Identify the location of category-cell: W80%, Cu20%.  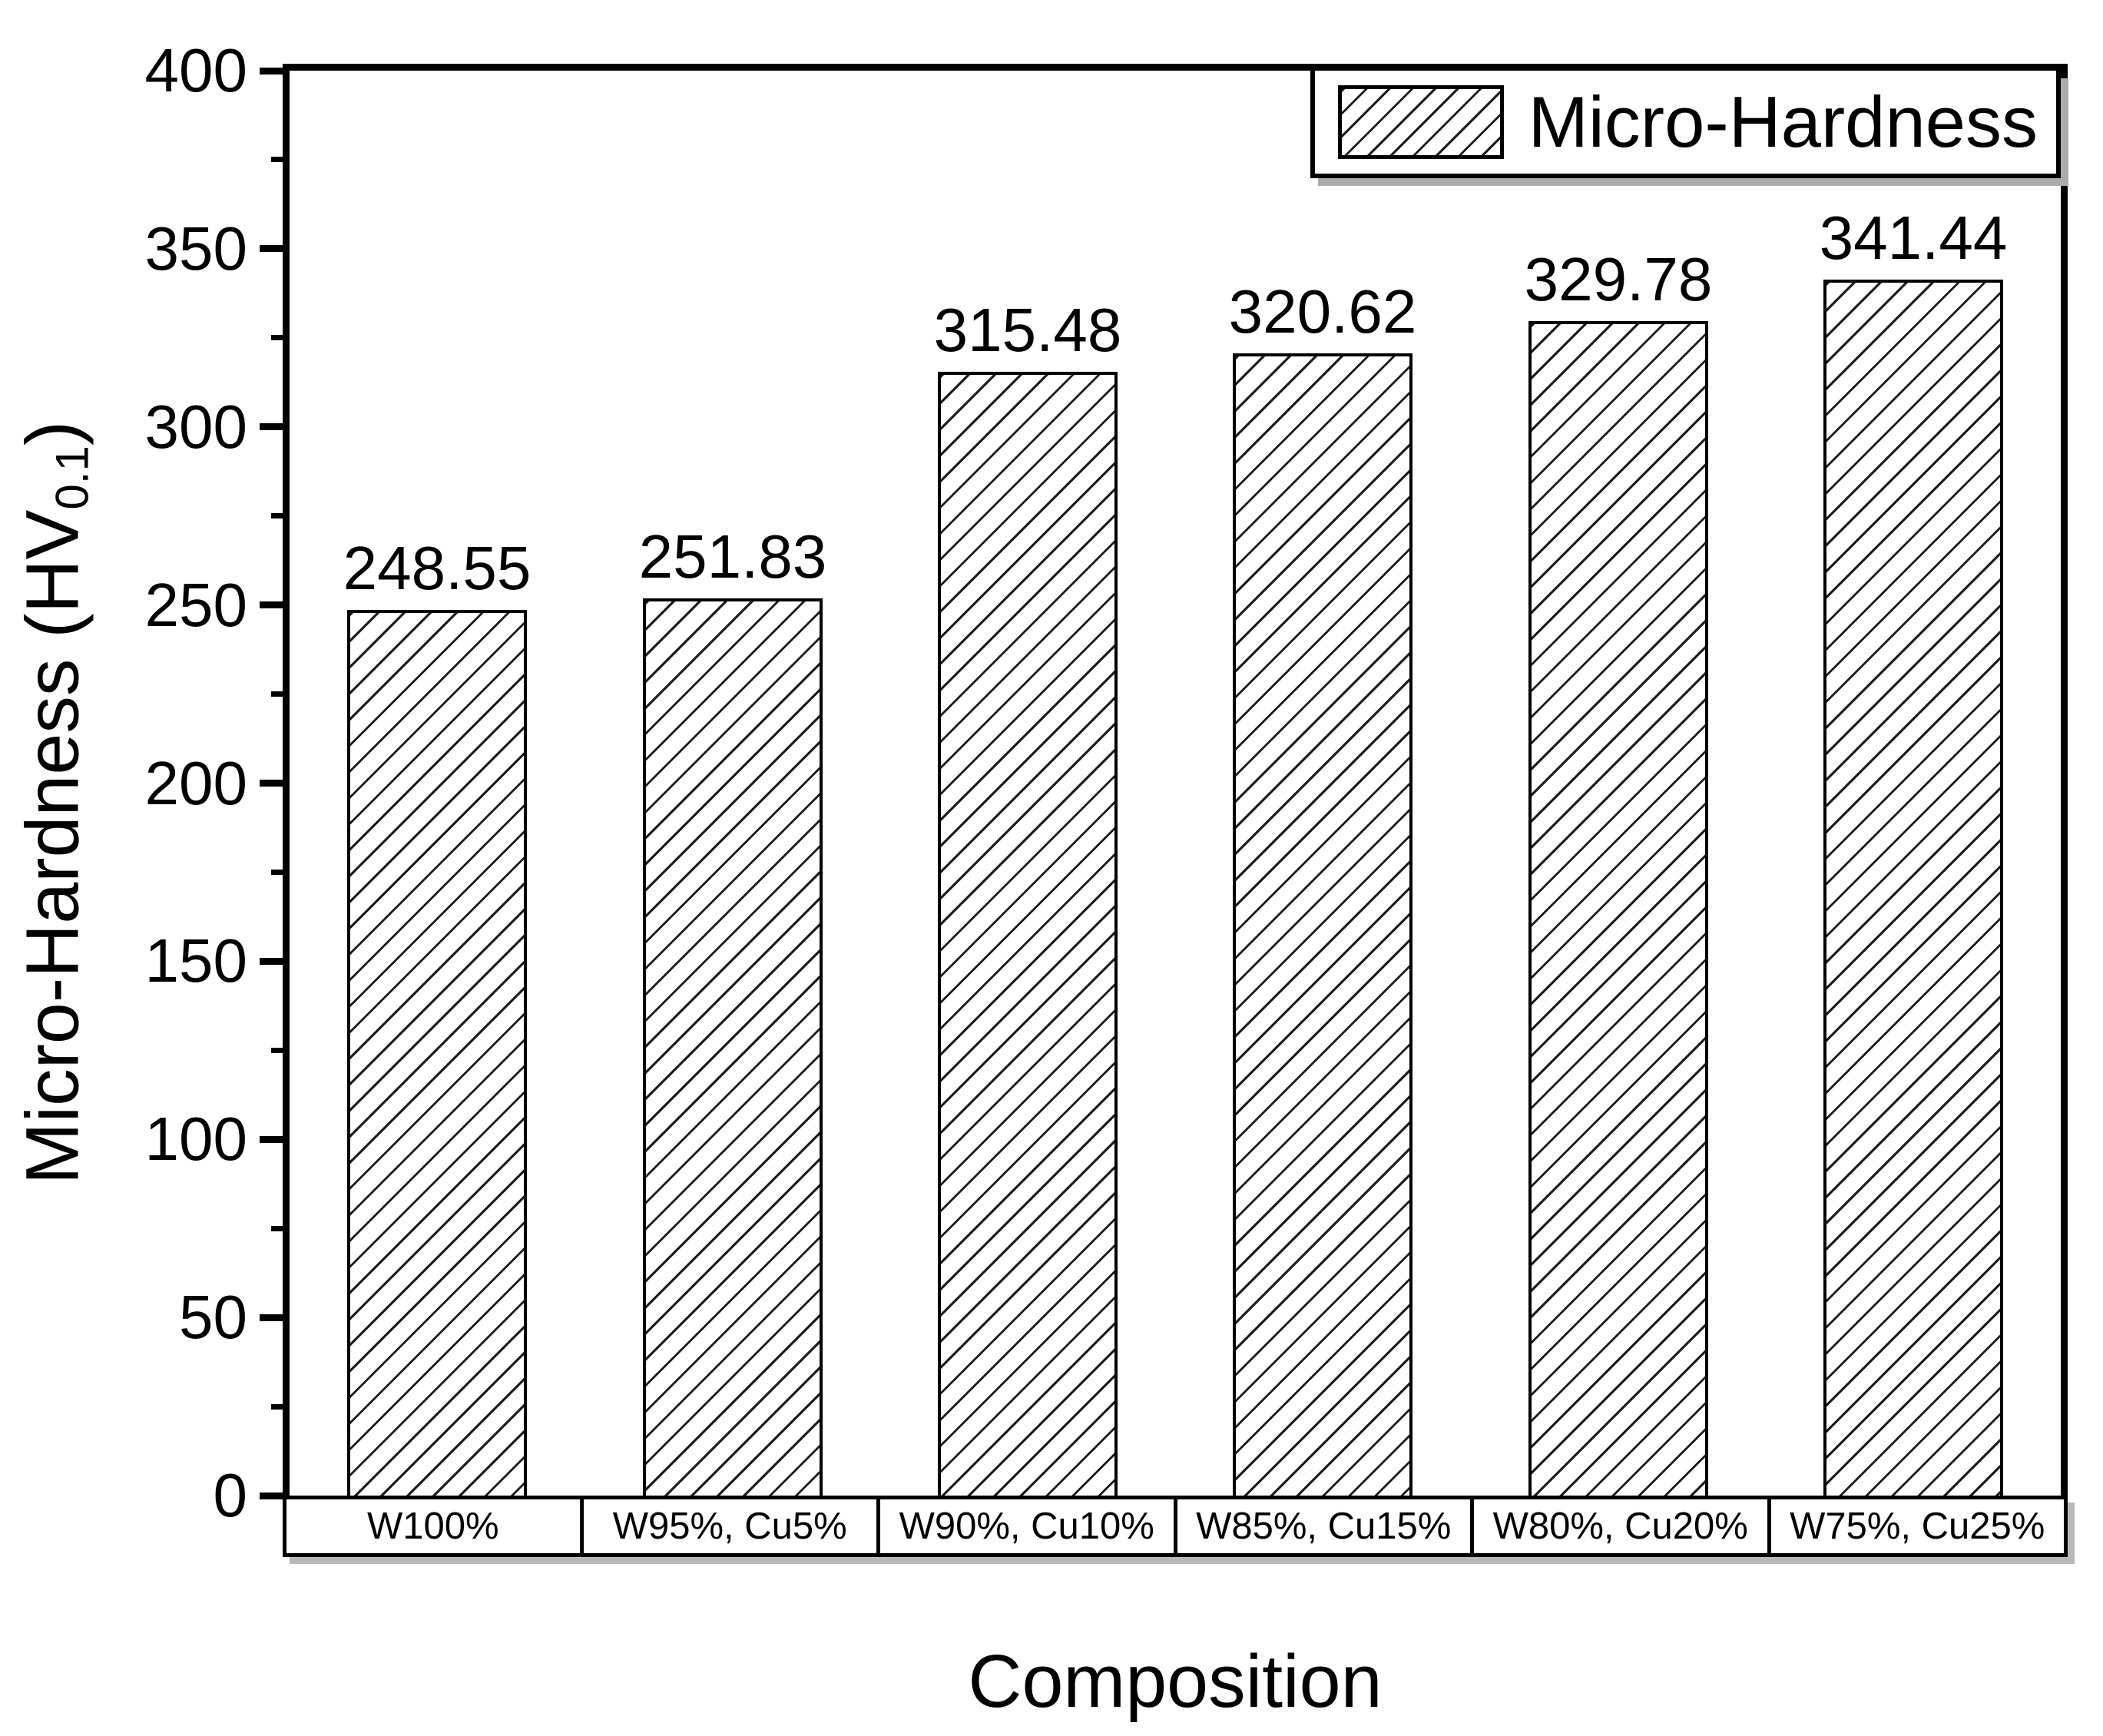
(1620, 1526).